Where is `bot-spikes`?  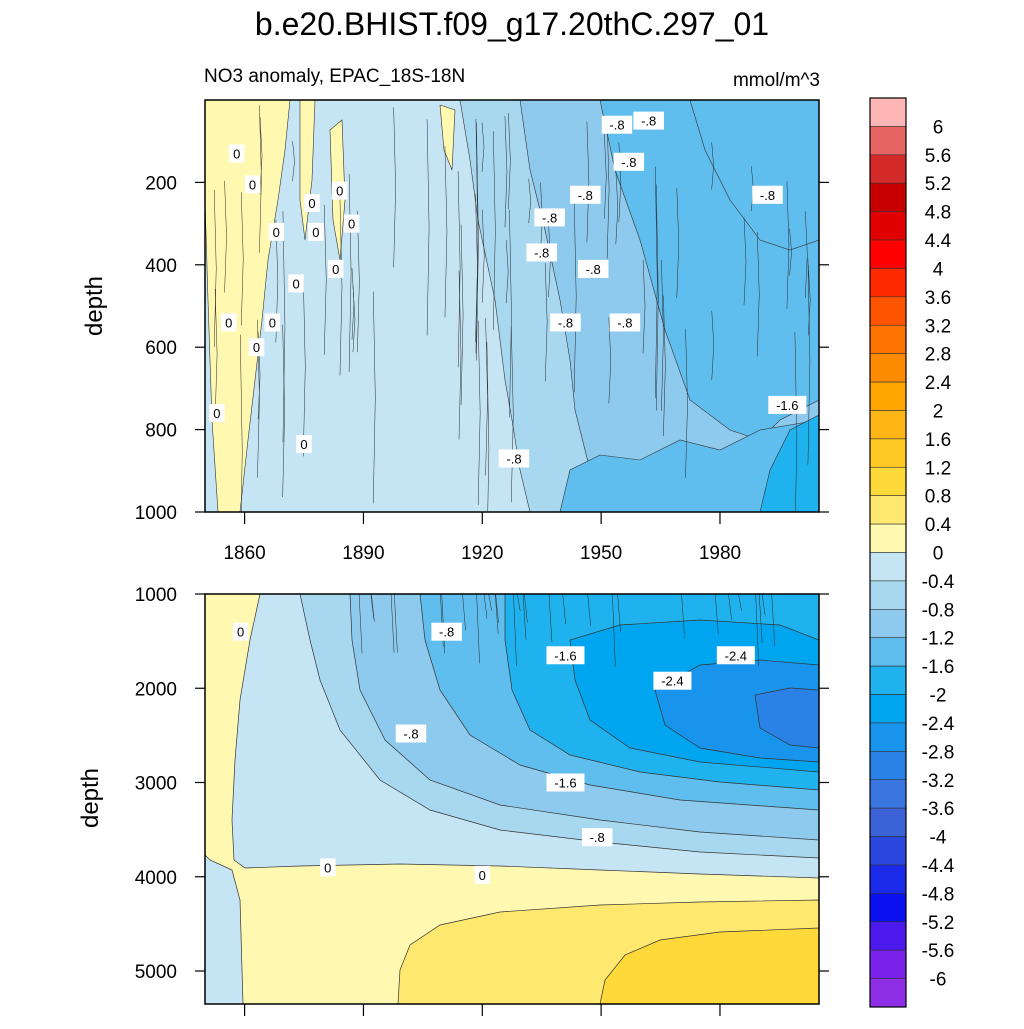
bot-spikes is located at coordinates (566, 630).